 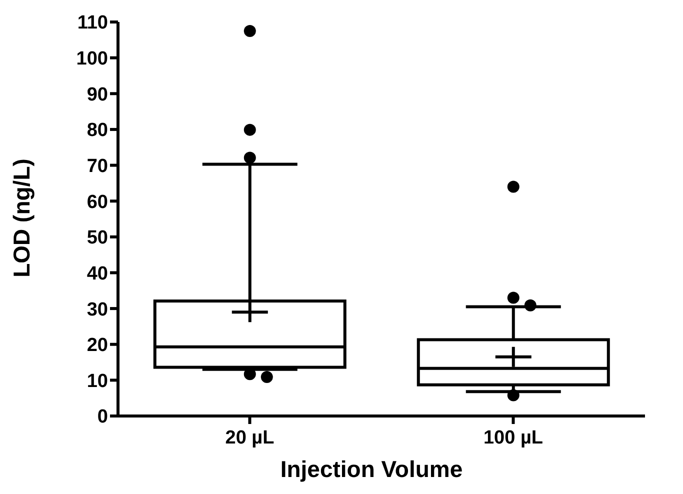 I want to click on y-axis-title: LOD (ng/L), so click(x=22, y=218).